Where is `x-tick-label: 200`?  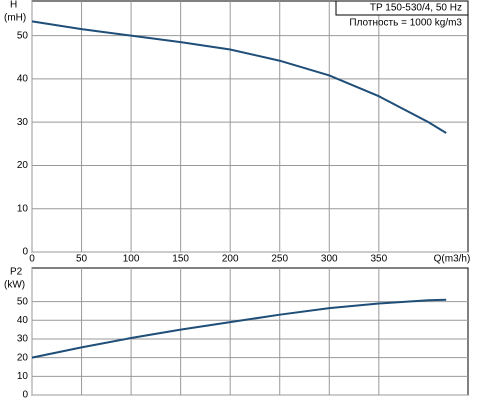 x-tick-label: 200 is located at coordinates (230, 259).